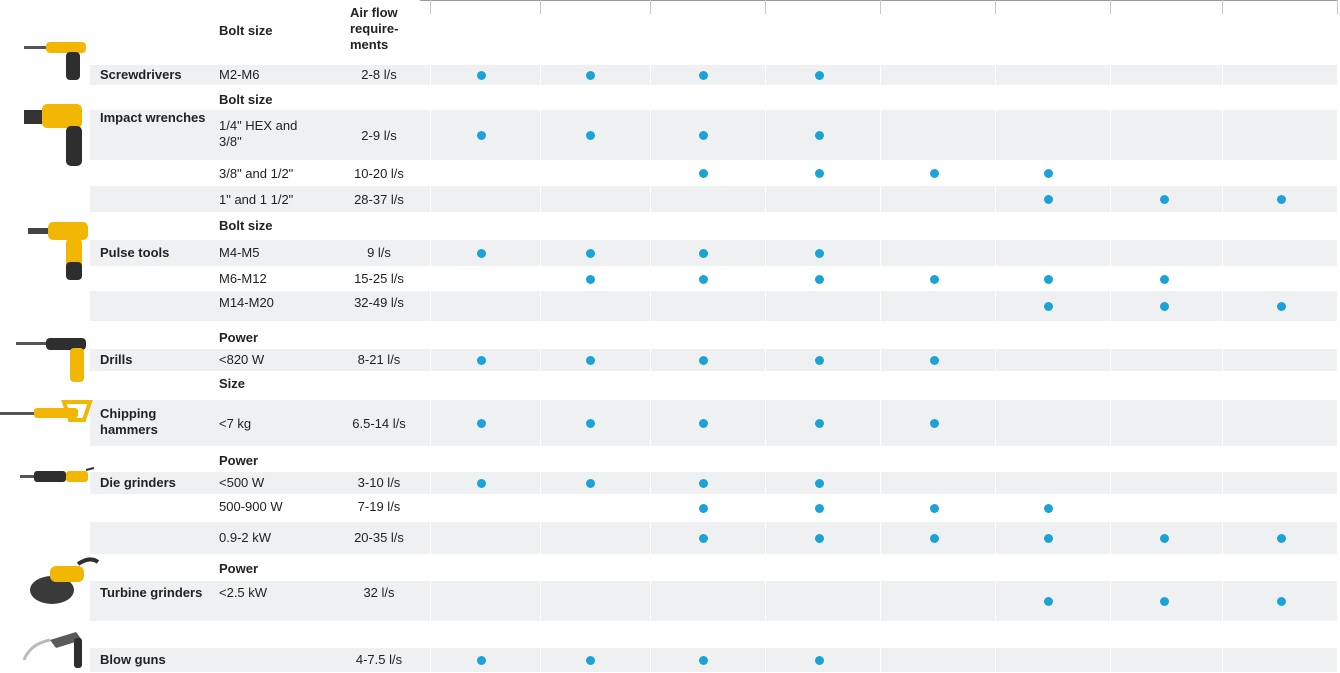 Image resolution: width=1340 pixels, height=673 pixels. What do you see at coordinates (138, 482) in the screenshot?
I see `tool-name: Die grinders` at bounding box center [138, 482].